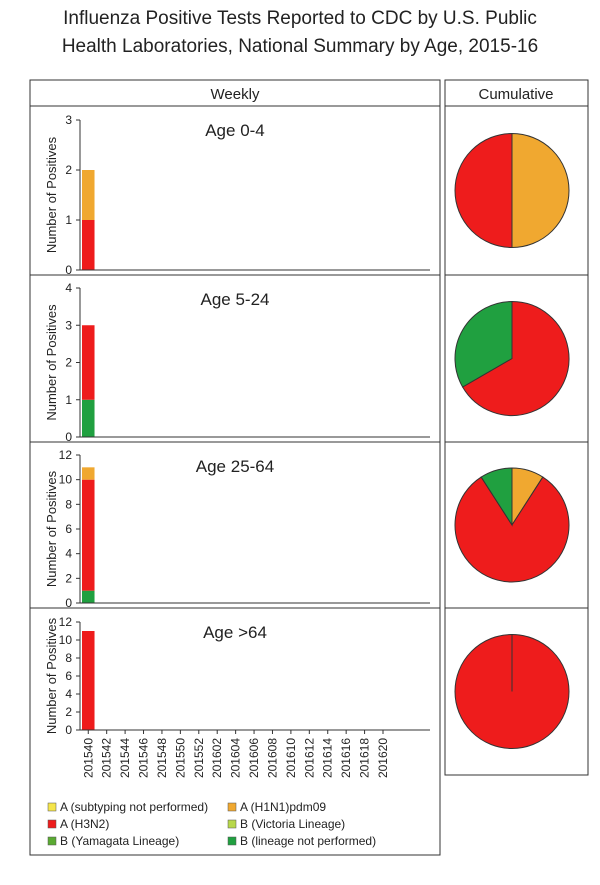  I want to click on x-tick-label: 201606, so click(254, 758).